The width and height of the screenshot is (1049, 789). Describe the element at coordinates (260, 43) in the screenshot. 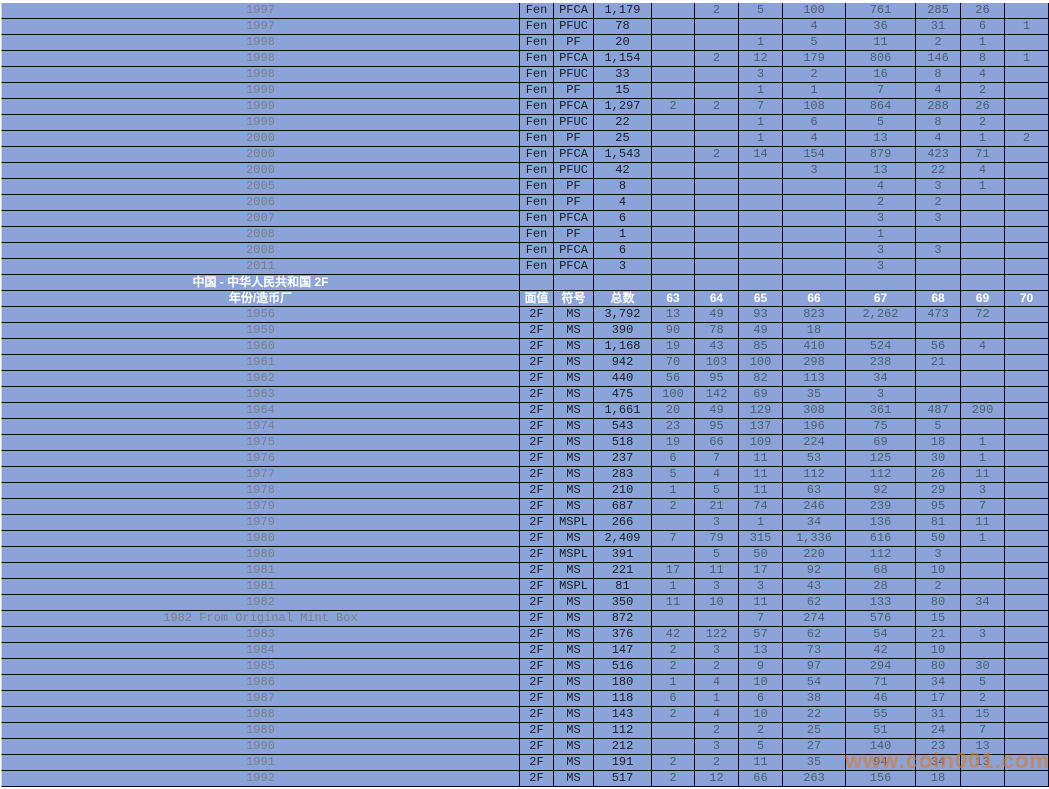

I see `year-cell: 1998` at that location.